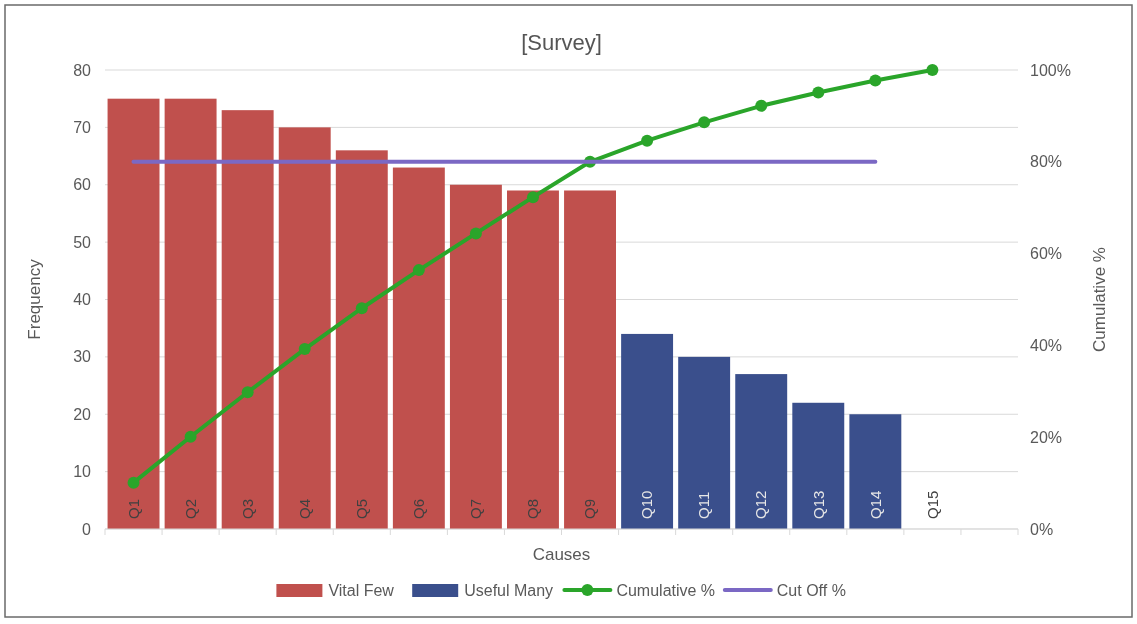  Describe the element at coordinates (561, 554) in the screenshot. I see `x-axis-title: Causes` at that location.